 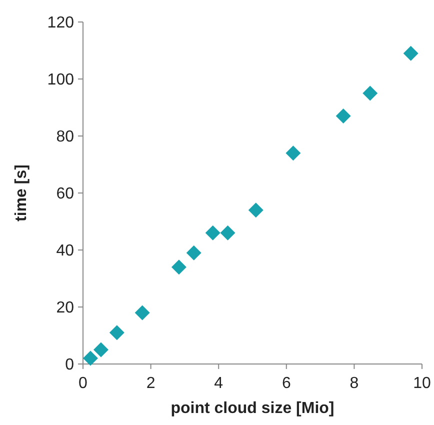 I want to click on y-tick-label: 40, so click(x=65, y=251).